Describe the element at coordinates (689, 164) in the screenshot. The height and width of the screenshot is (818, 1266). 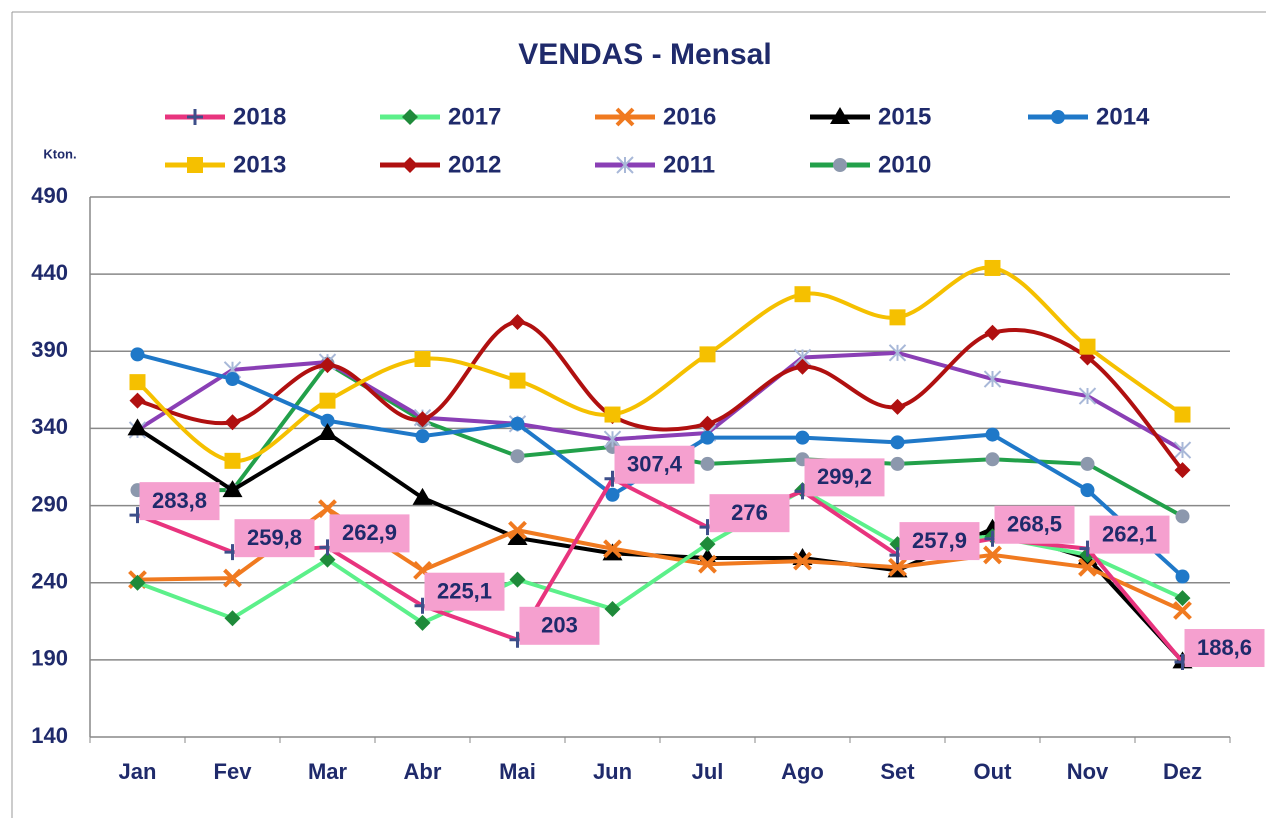
I see `legend-label: 2011` at that location.